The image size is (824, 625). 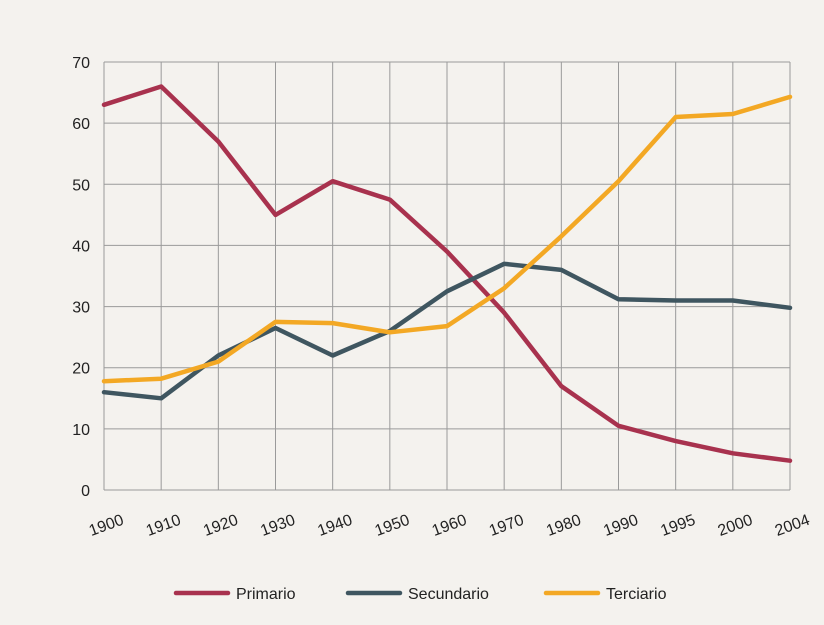 I want to click on x-tick-label: 1980, so click(x=563, y=526).